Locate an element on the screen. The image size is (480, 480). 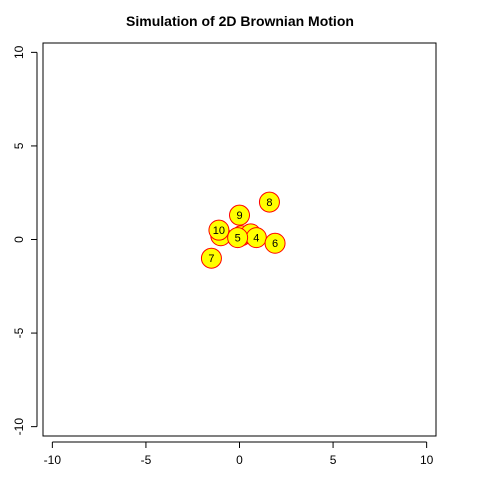
data-point-label: 7 is located at coordinates (211, 259).